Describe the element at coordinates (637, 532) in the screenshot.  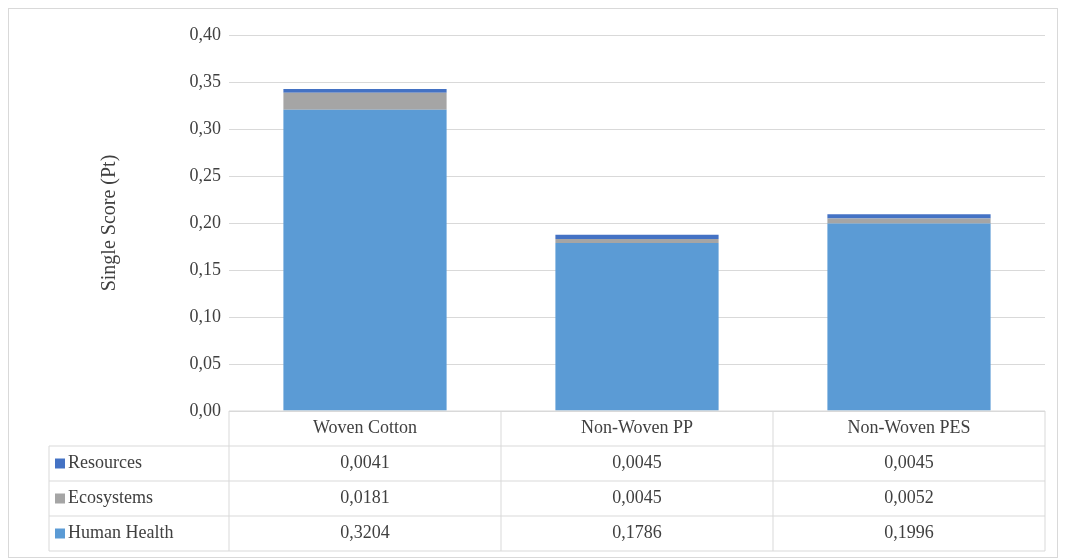
I see `data-label: 0,1786` at that location.